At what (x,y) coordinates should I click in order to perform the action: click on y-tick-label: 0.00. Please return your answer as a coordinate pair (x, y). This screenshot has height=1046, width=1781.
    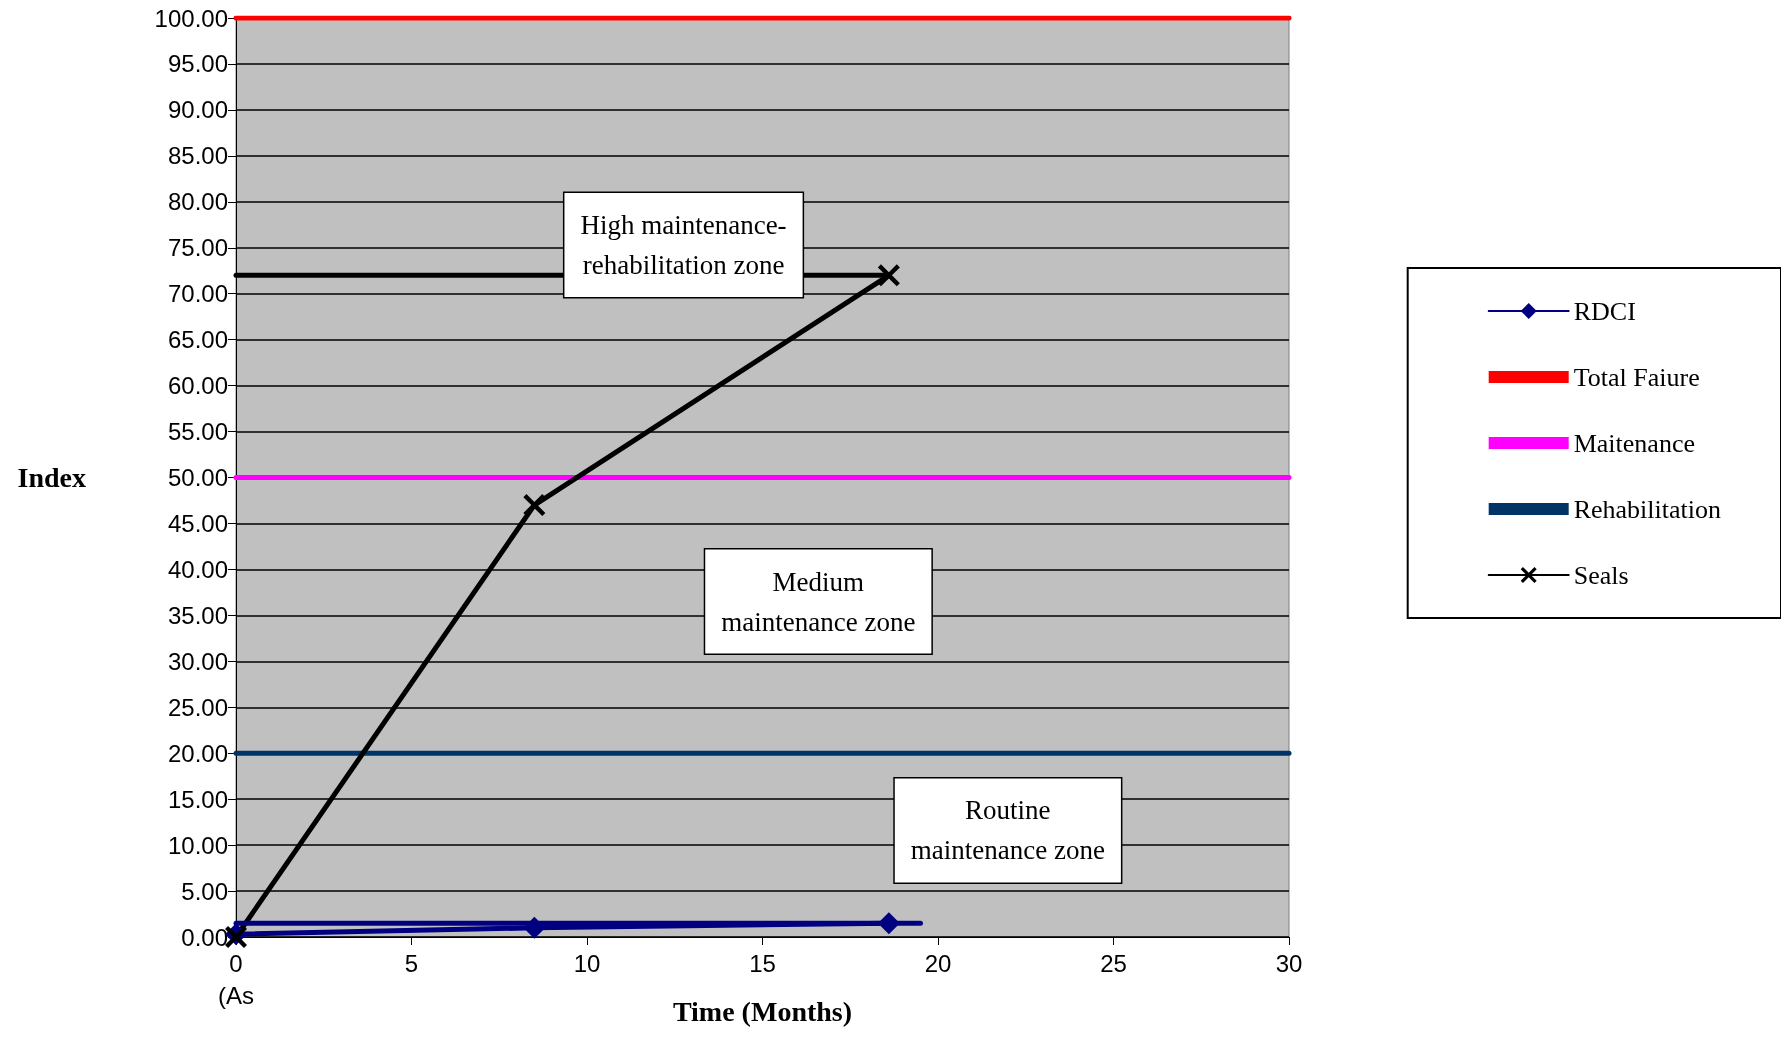
    Looking at the image, I should click on (204, 937).